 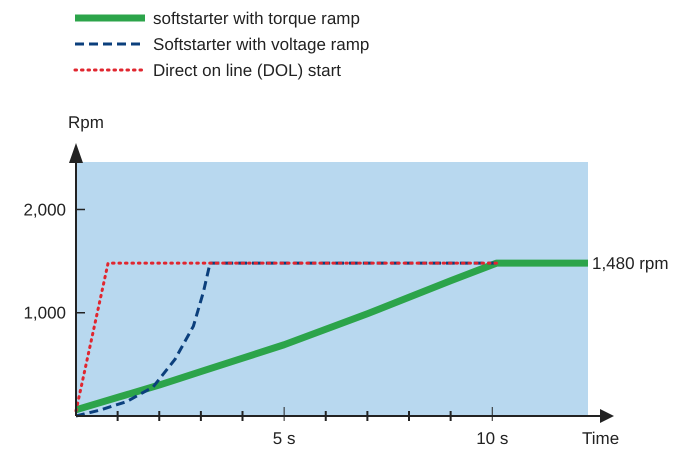 I want to click on legend-label: softstarter with torque ramp, so click(x=256, y=18).